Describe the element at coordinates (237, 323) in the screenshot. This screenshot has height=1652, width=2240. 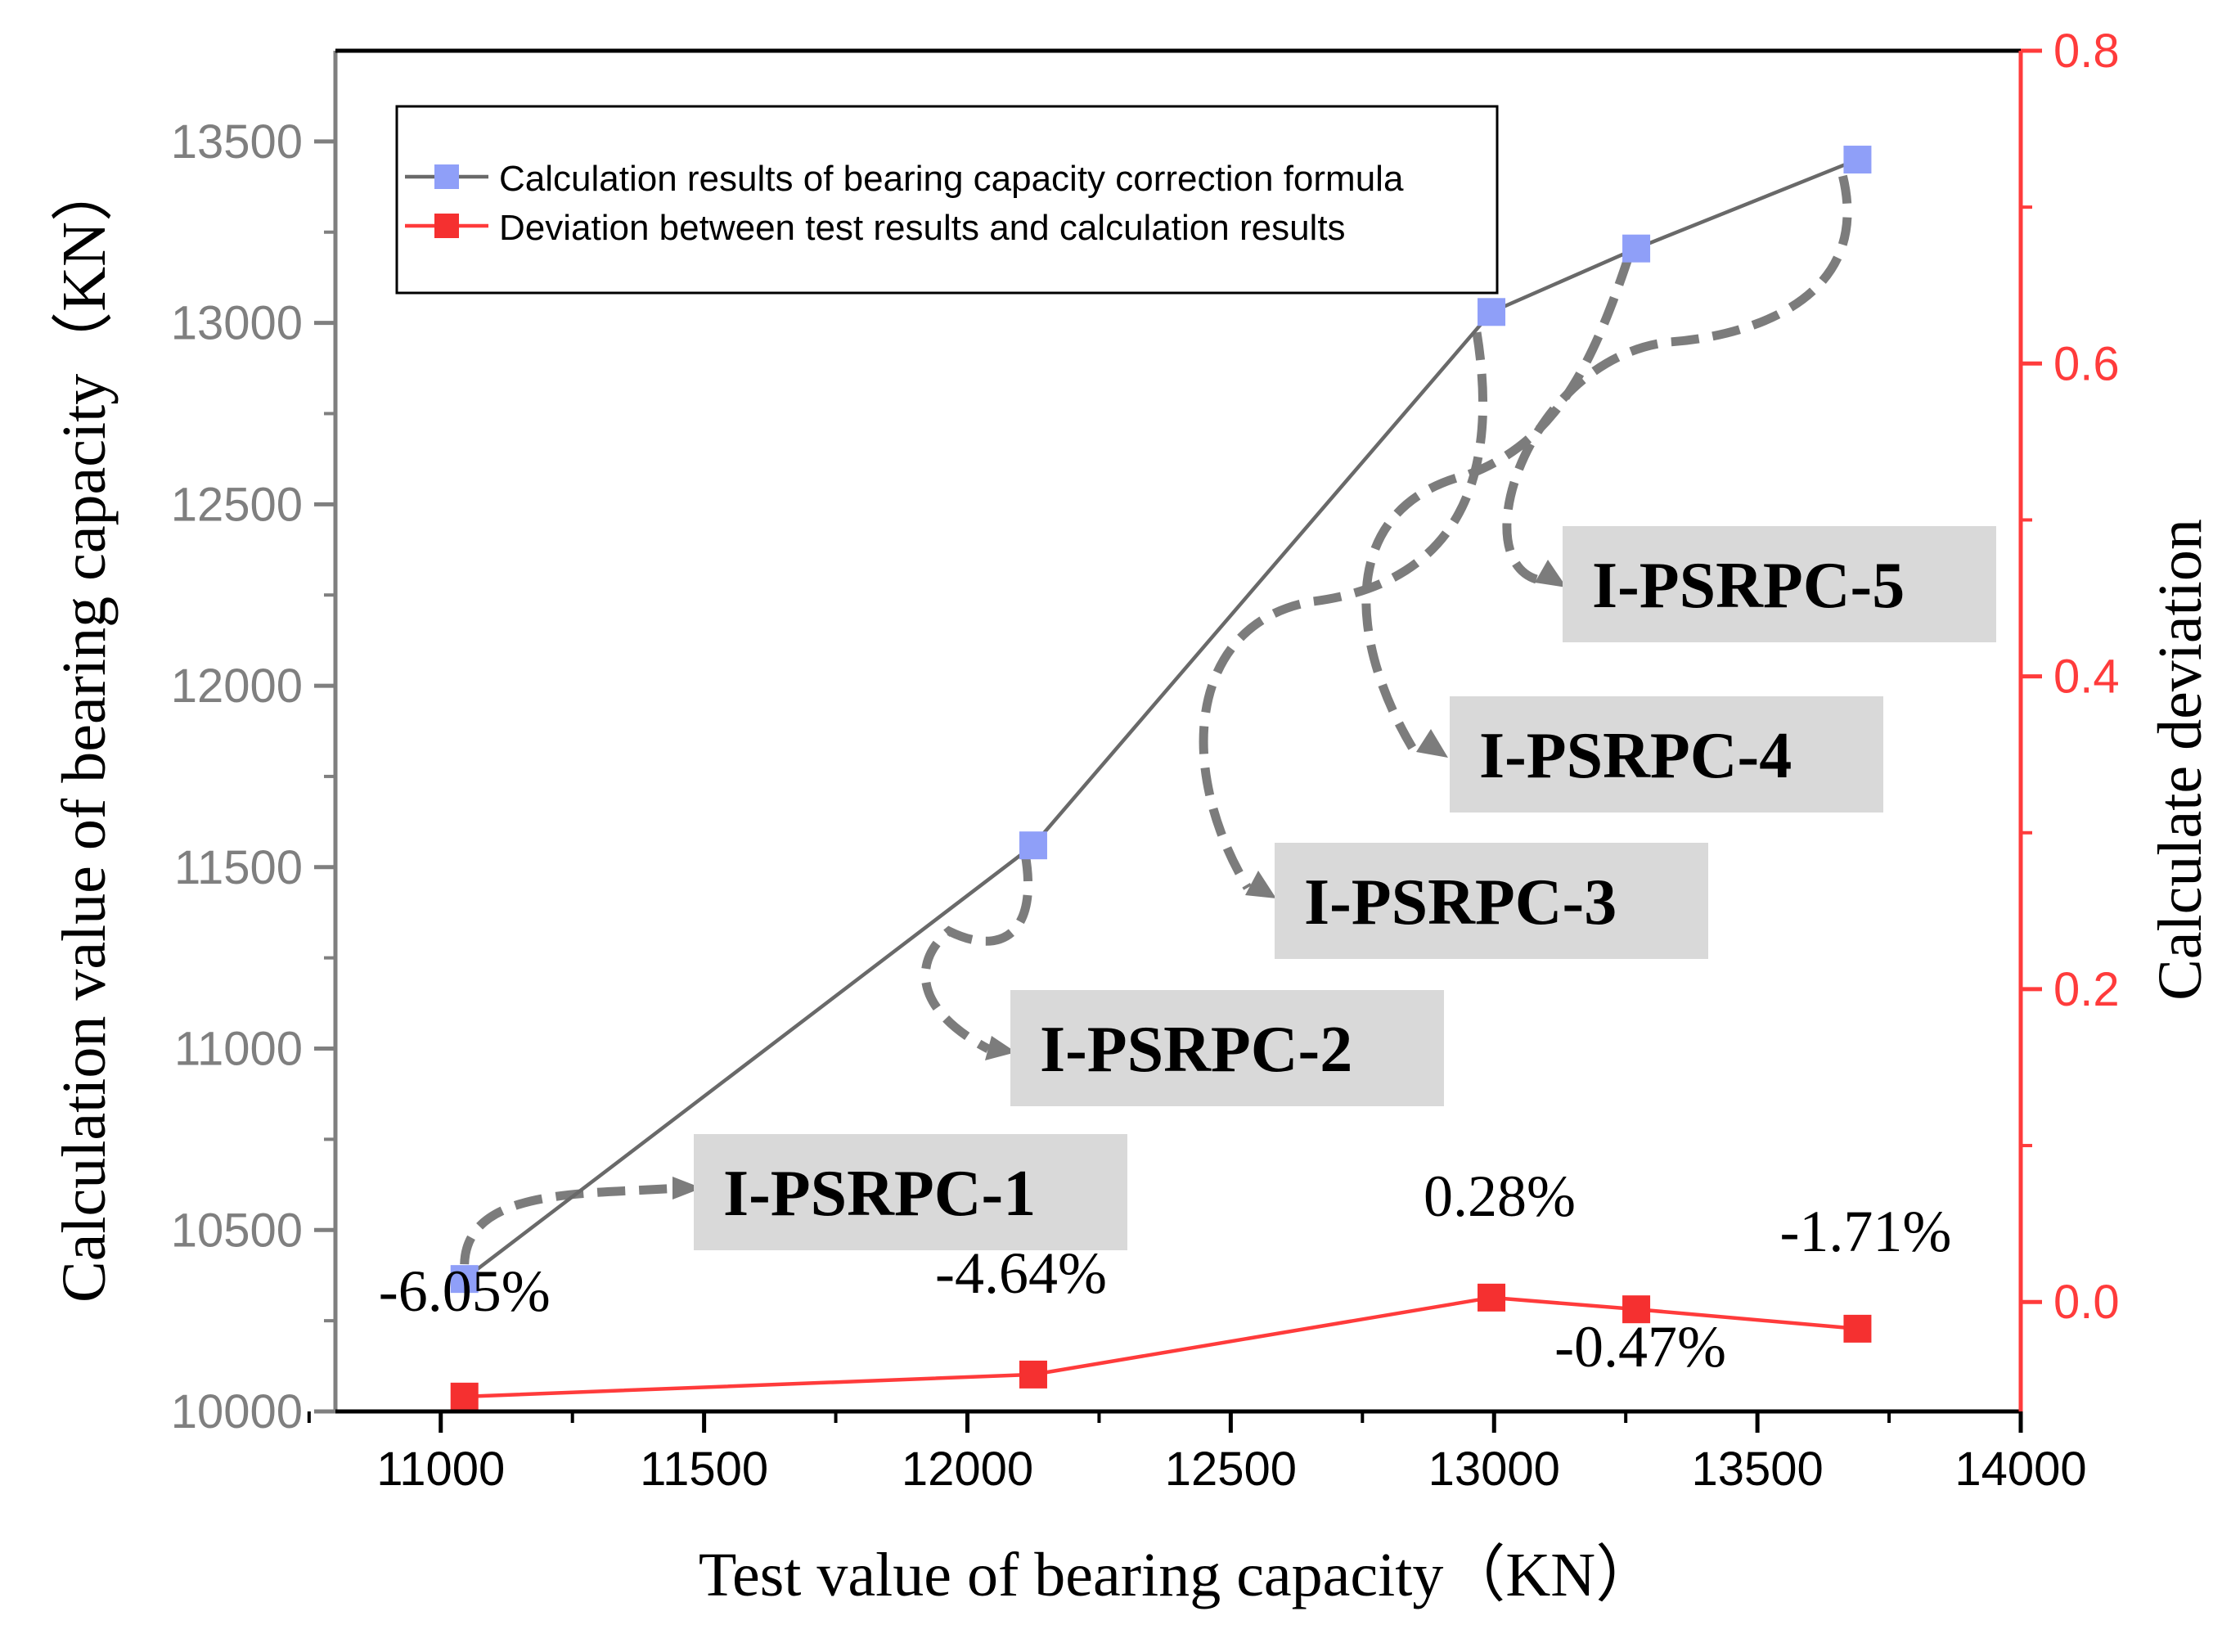
I see `y-left-tick-label-7: 13000` at that location.